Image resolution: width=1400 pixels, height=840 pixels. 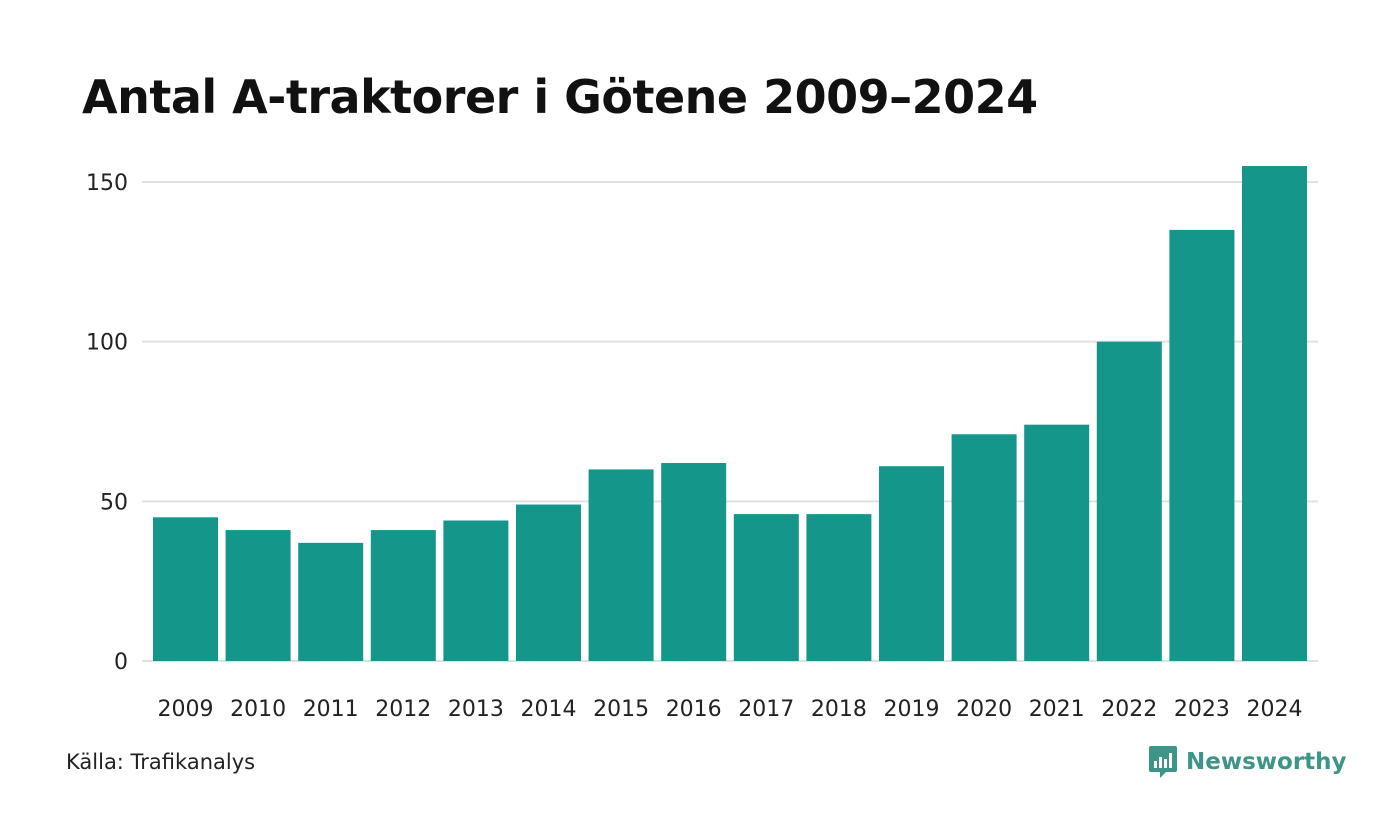 What do you see at coordinates (258, 709) in the screenshot?
I see `x-tick-label: 2010` at bounding box center [258, 709].